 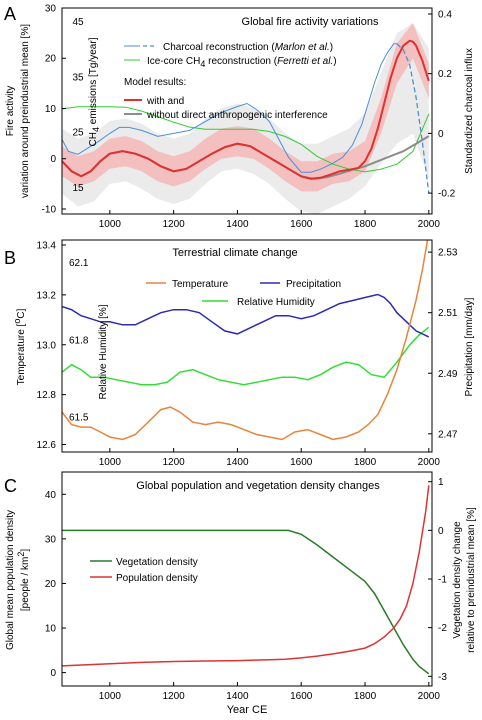 I want to click on ch4-tick-label: 35, so click(x=78, y=77).